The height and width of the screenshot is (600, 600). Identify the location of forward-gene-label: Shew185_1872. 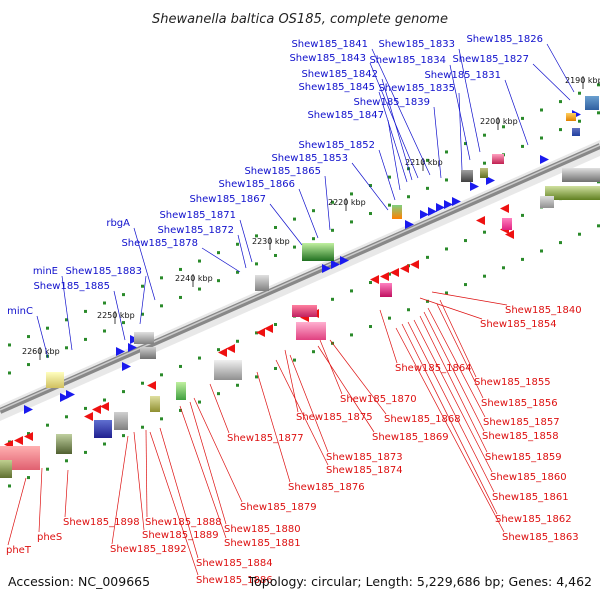
(195, 230).